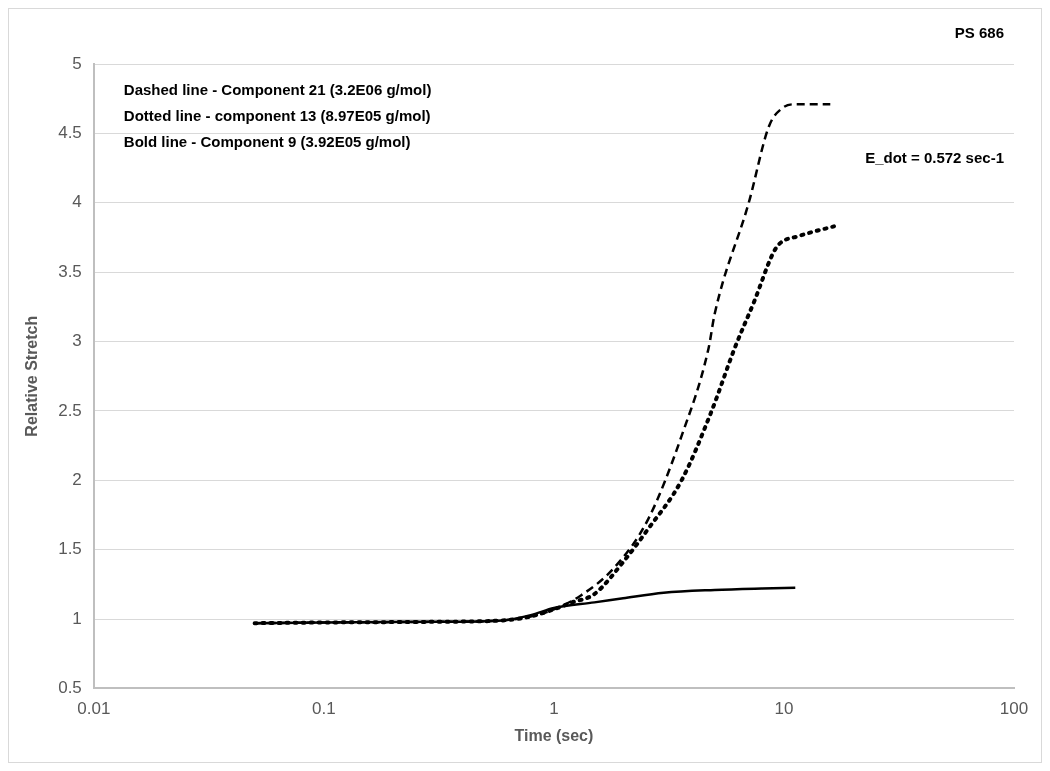  What do you see at coordinates (70, 133) in the screenshot?
I see `y-tick-label: 4.5` at bounding box center [70, 133].